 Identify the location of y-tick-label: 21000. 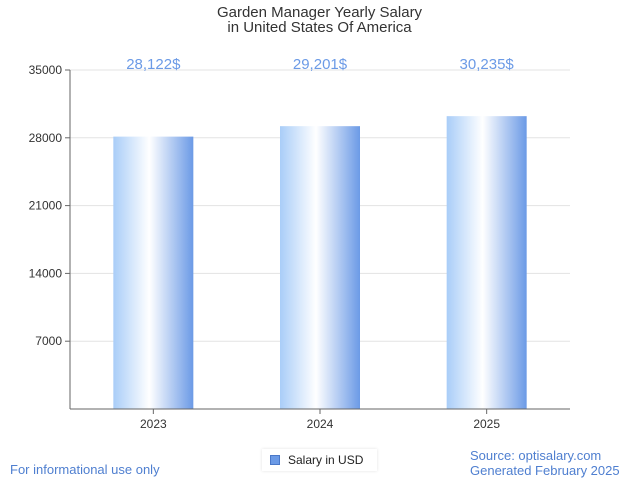
(46, 206).